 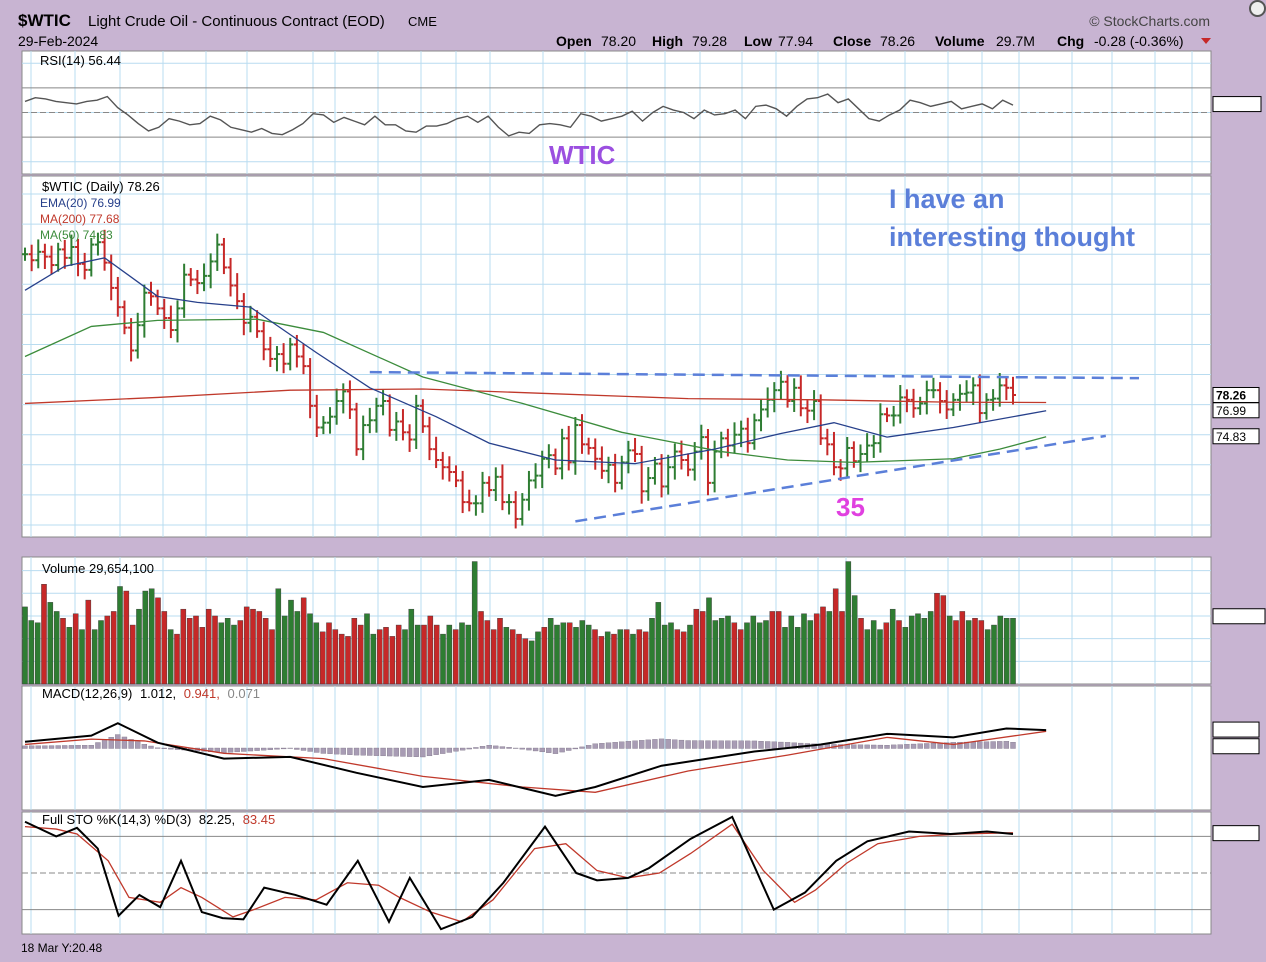 What do you see at coordinates (87, 693) in the screenshot?
I see `macd-label: MACD(12,26,9)` at bounding box center [87, 693].